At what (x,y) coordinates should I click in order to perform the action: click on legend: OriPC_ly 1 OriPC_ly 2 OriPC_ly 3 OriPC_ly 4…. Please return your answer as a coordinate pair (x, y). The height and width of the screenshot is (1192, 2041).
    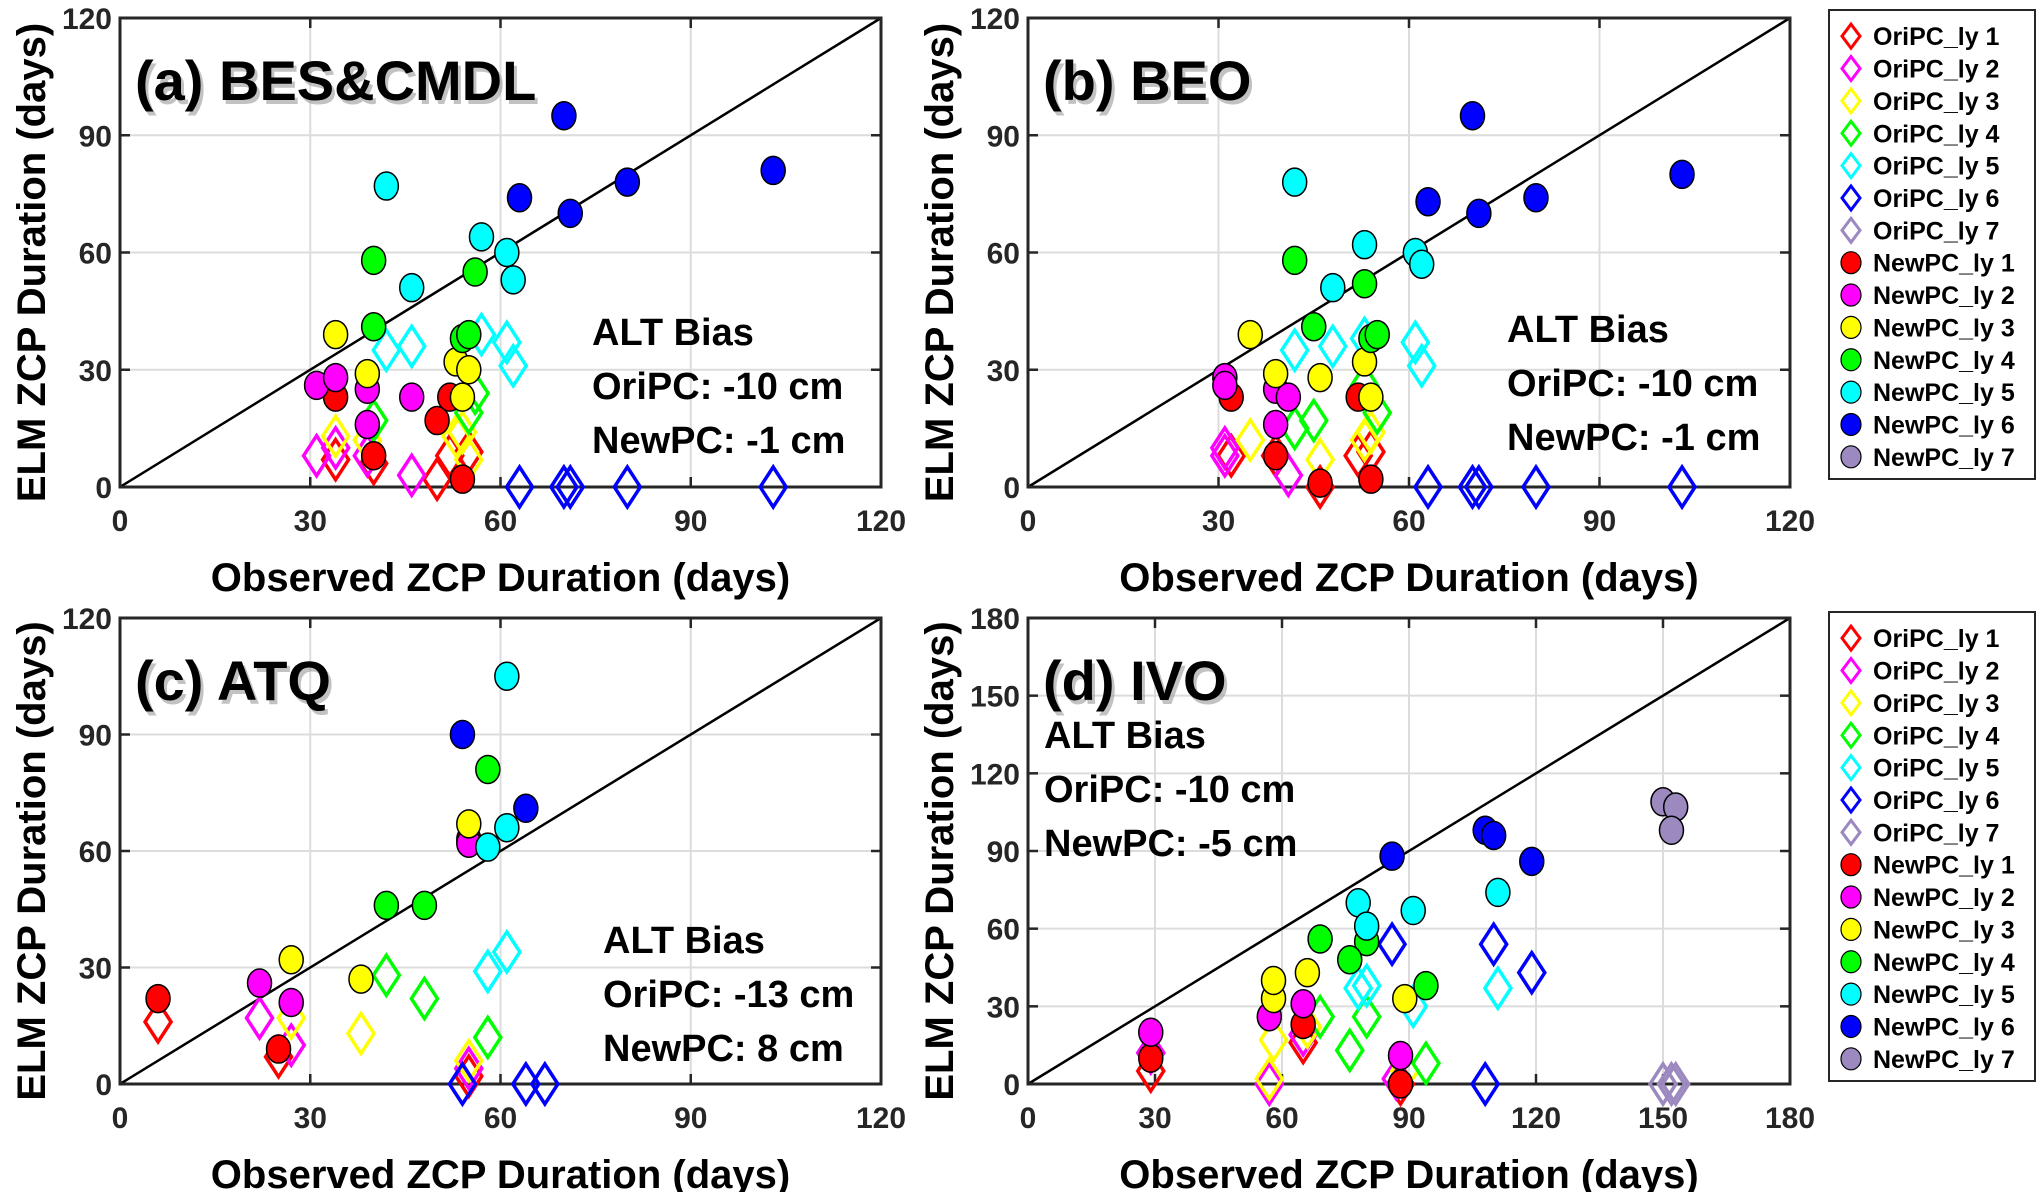
    Looking at the image, I should click on (1932, 244).